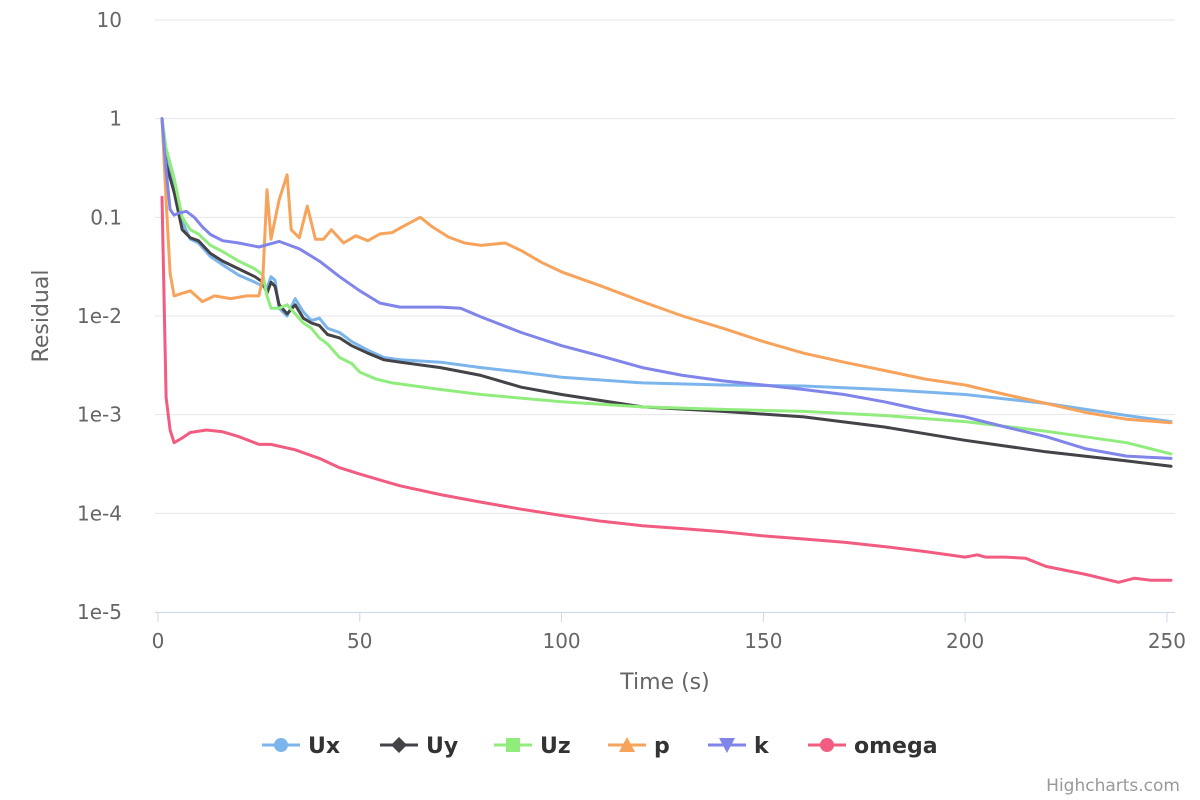 Image resolution: width=1200 pixels, height=800 pixels. What do you see at coordinates (399, 745) in the screenshot?
I see `legend-diamond-icon` at bounding box center [399, 745].